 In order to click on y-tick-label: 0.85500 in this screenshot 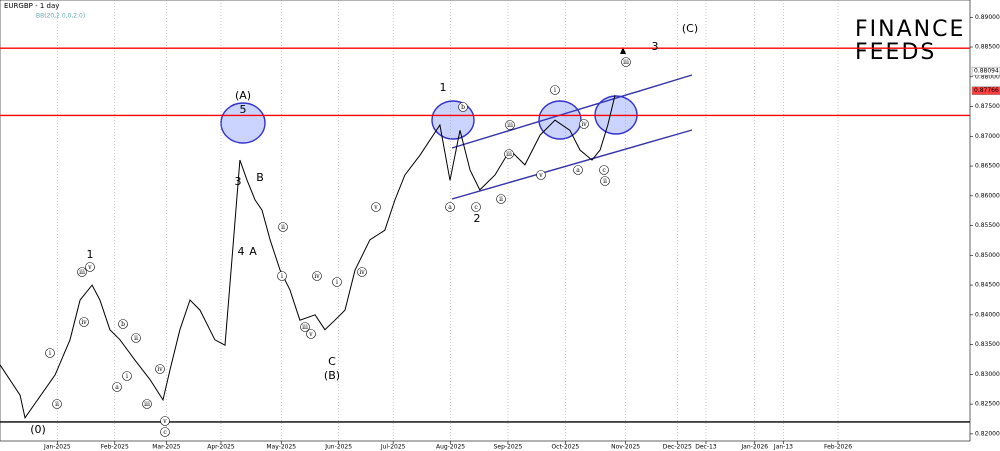, I will do `click(987, 225)`.